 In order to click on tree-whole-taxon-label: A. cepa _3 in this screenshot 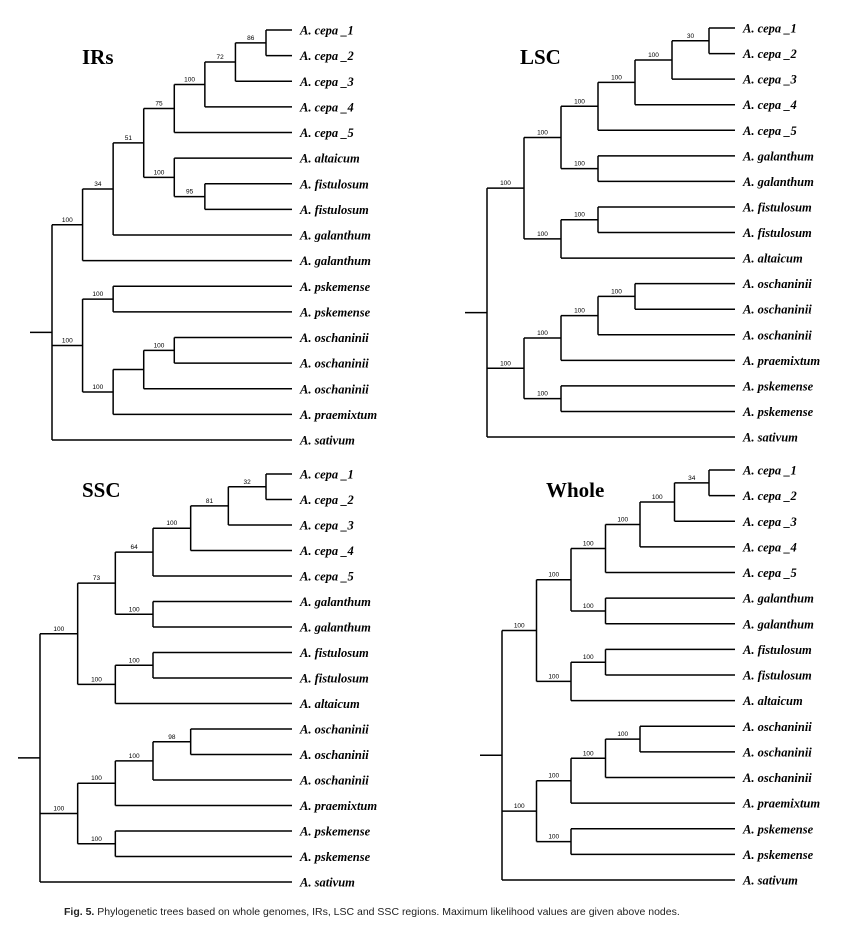, I will do `click(769, 522)`.